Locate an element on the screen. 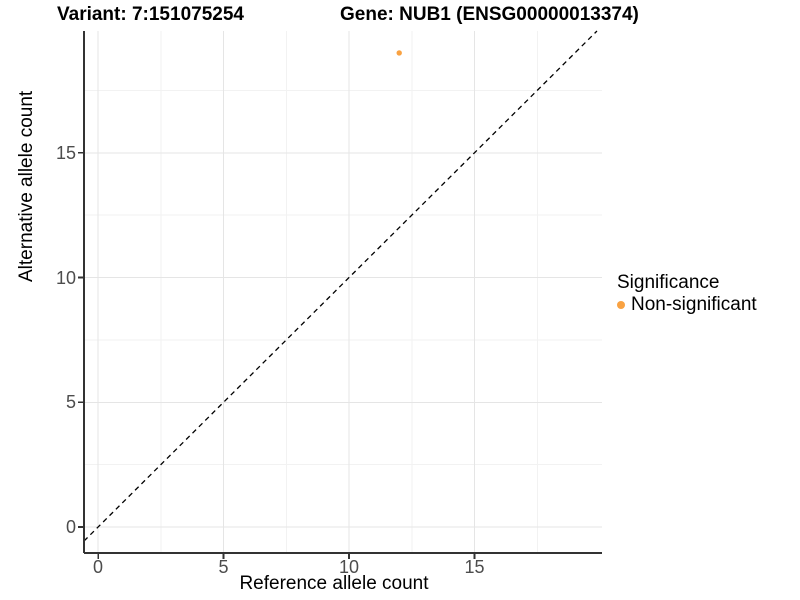 This screenshot has height=600, width=800. plot-title-gene: Gene: NUB1 (ENSG00000013374) is located at coordinates (489, 14).